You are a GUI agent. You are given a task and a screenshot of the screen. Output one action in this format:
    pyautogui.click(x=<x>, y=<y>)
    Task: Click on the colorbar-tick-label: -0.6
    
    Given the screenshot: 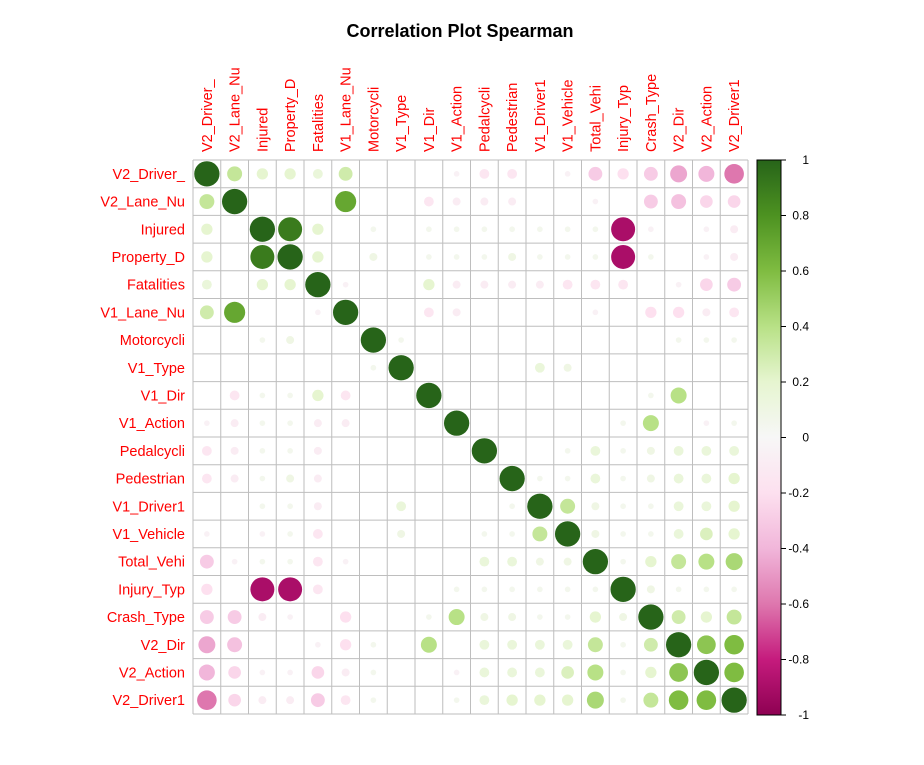 What is the action you would take?
    pyautogui.click(x=798, y=604)
    